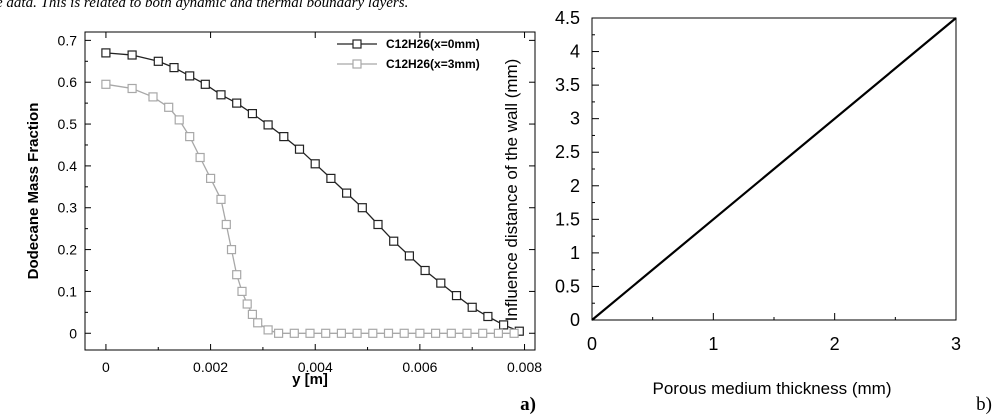 The width and height of the screenshot is (995, 415). Describe the element at coordinates (567, 85) in the screenshot. I see `y-tick-label-b: 3.5` at that location.